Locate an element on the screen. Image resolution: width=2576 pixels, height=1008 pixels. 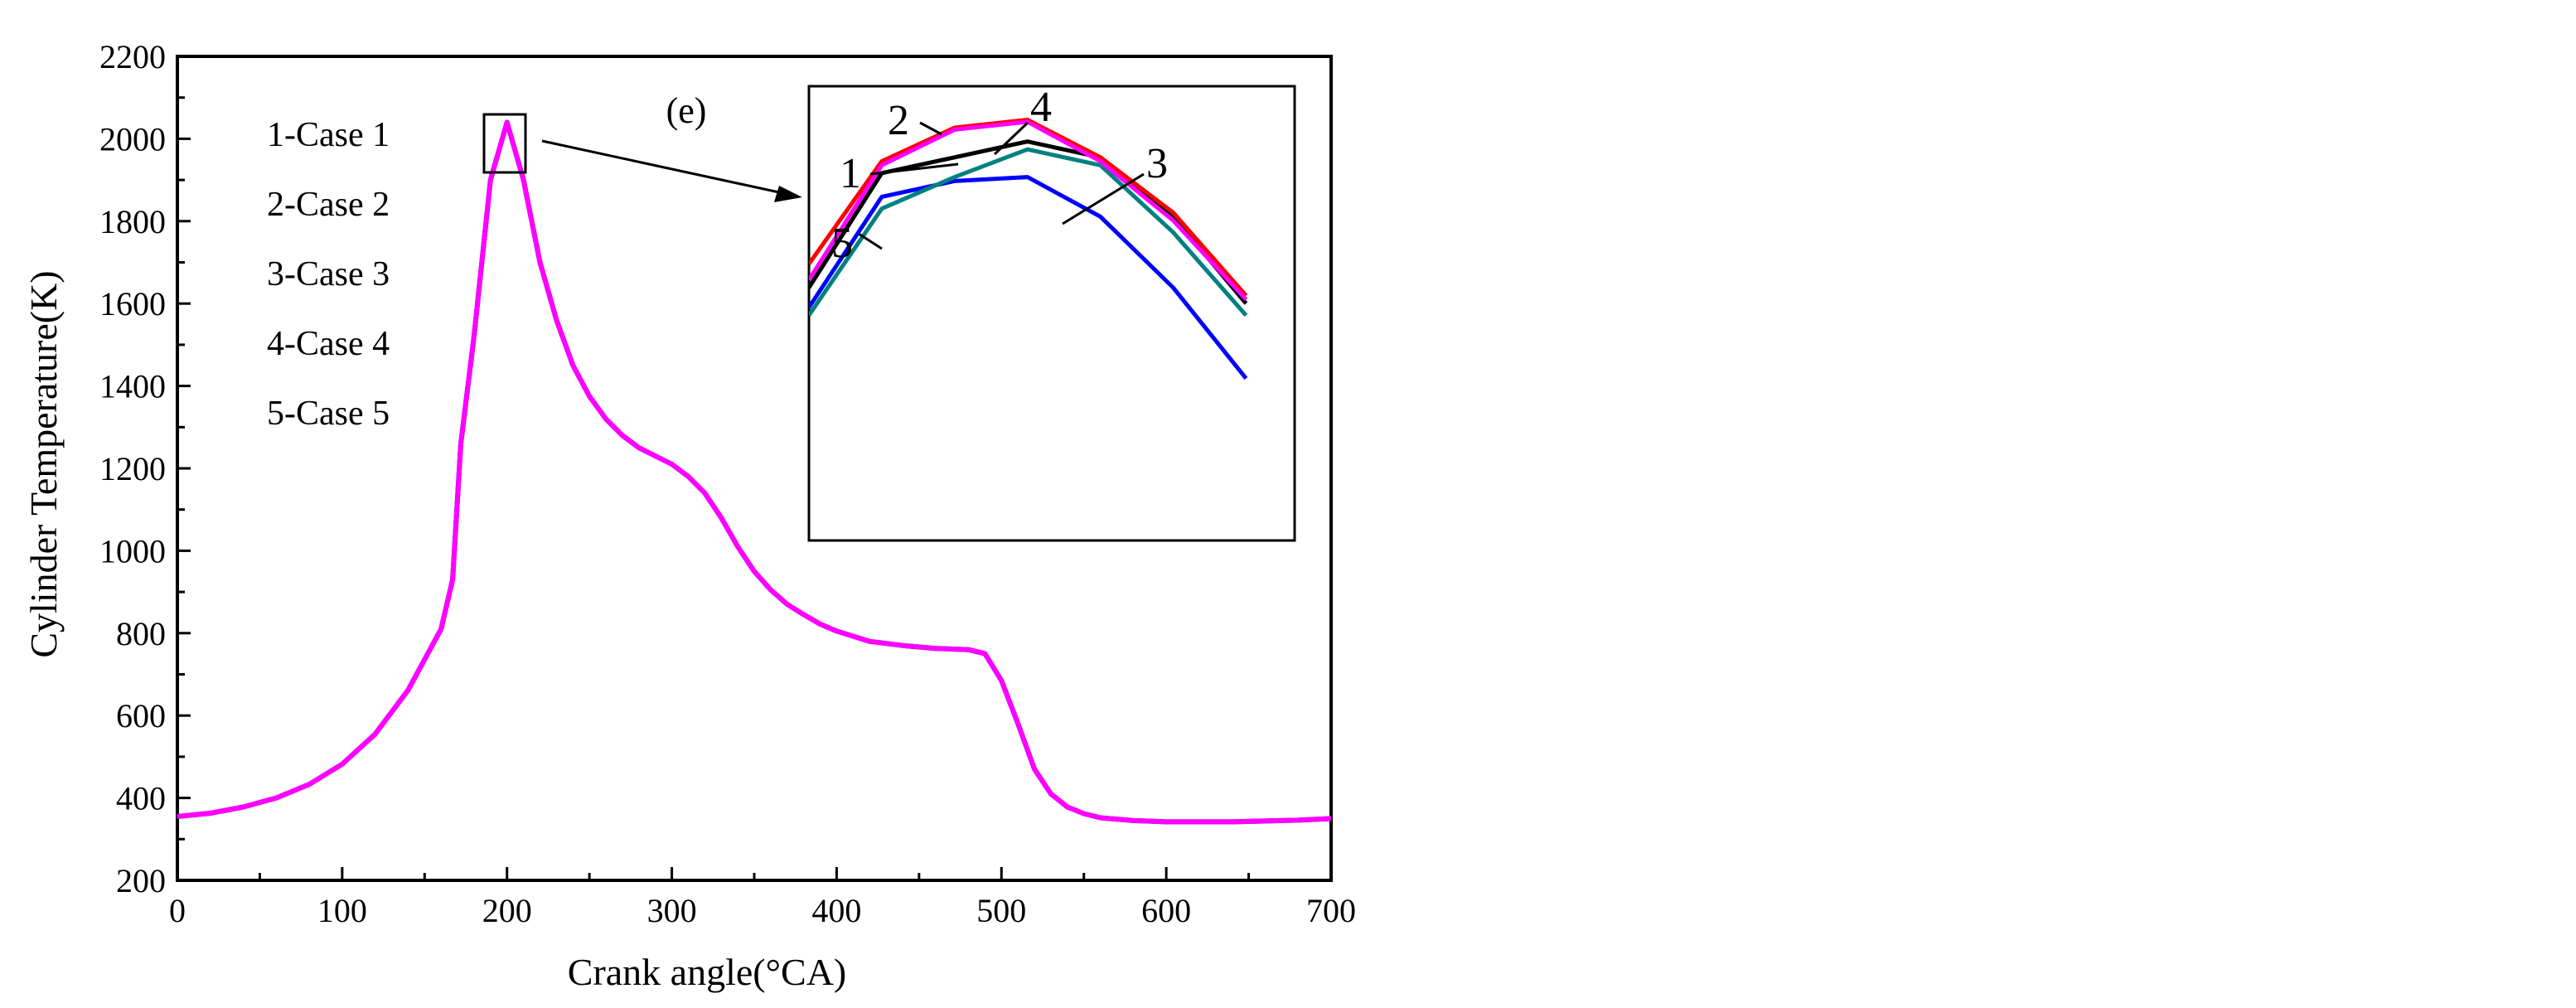
y-tick-label: 600 is located at coordinates (141, 715).